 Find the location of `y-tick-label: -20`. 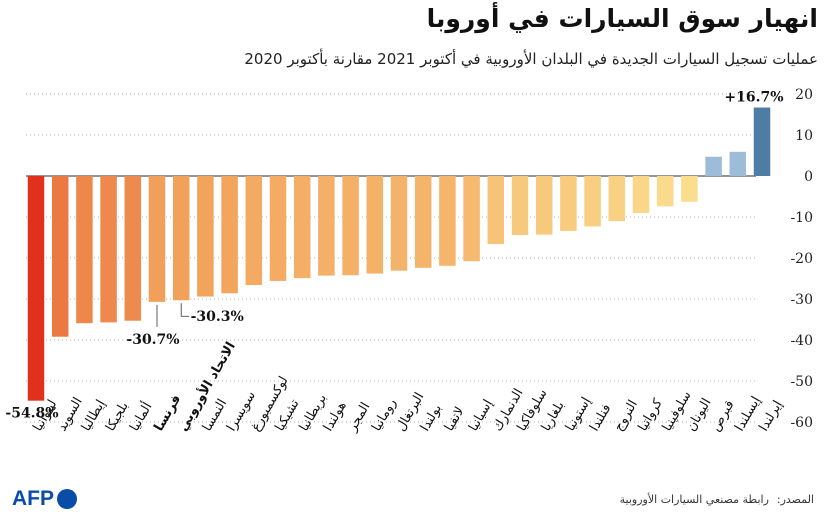

y-tick-label: -20 is located at coordinates (801, 259).